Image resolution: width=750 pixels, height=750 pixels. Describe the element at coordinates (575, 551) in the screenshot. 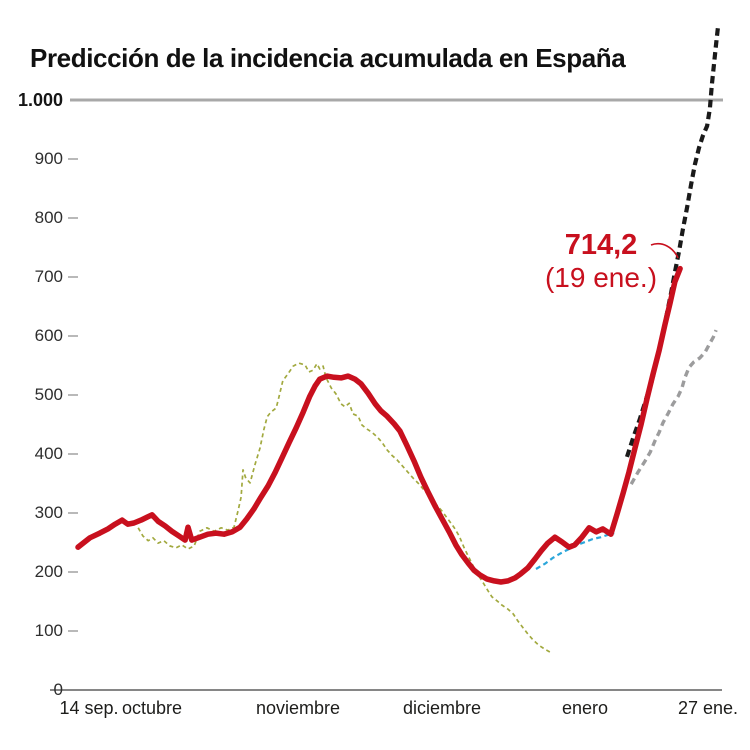

I see `series-prediccion-azul-line` at that location.